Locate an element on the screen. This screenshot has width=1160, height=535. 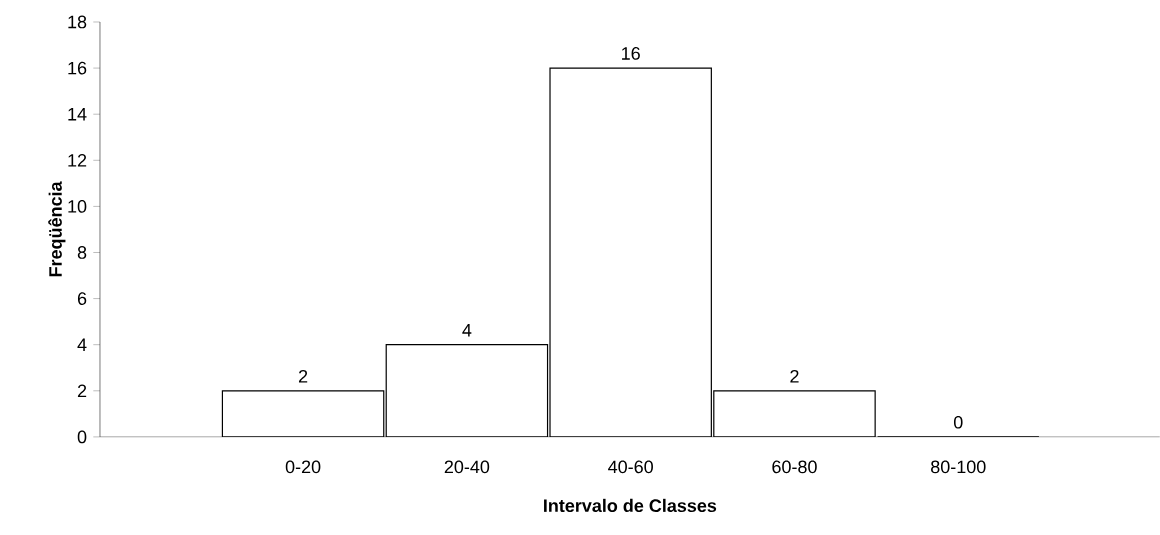
y-tick-label: 12 is located at coordinates (77, 160).